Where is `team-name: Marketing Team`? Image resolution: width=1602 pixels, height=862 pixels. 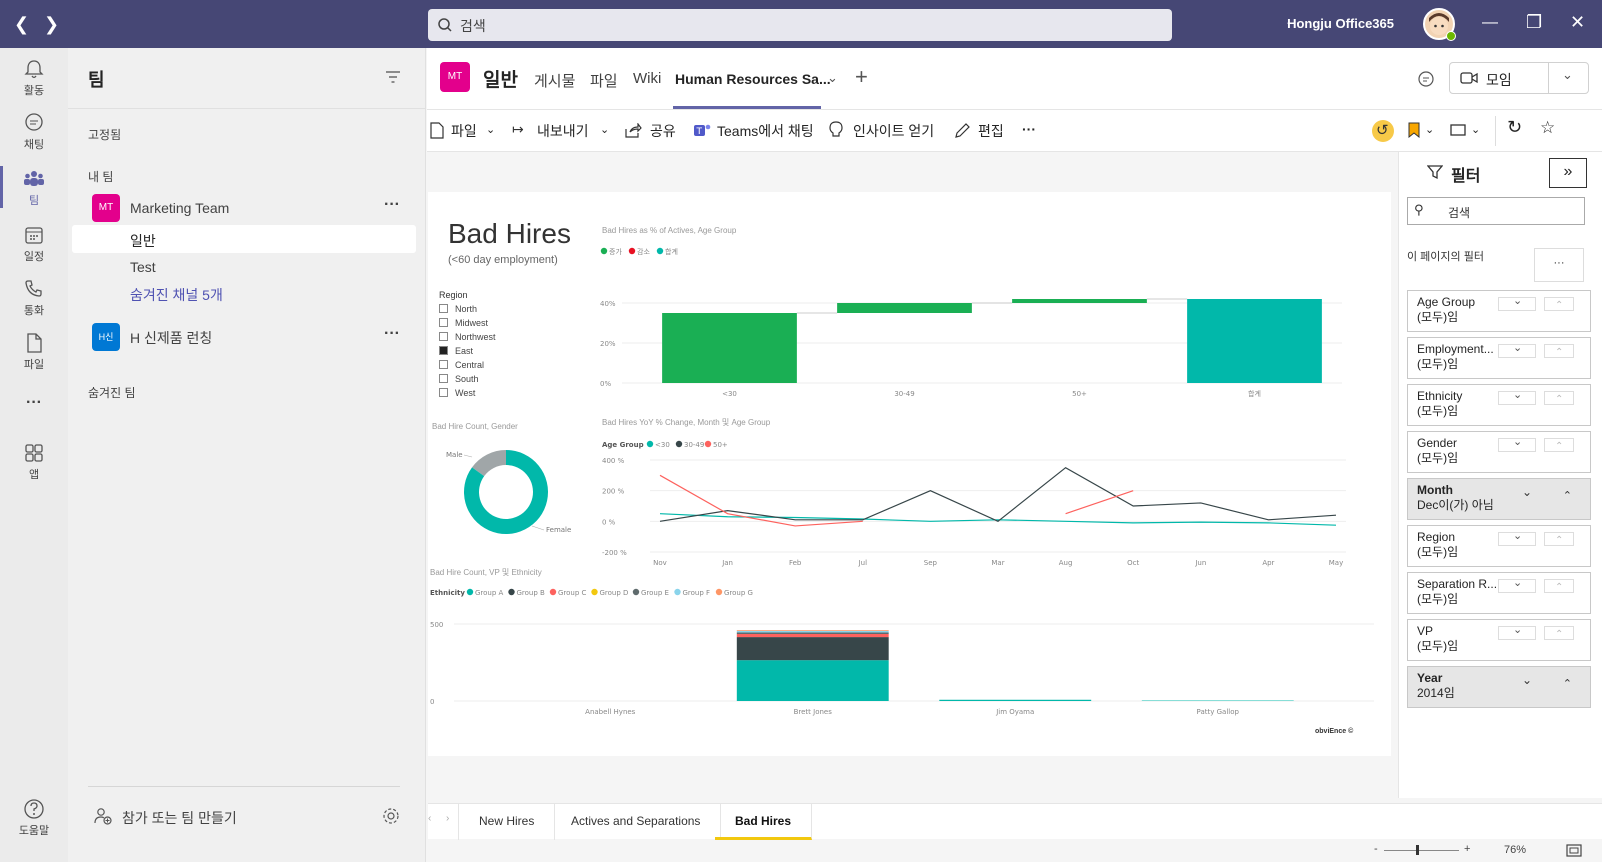
team-name: Marketing Team is located at coordinates (180, 208).